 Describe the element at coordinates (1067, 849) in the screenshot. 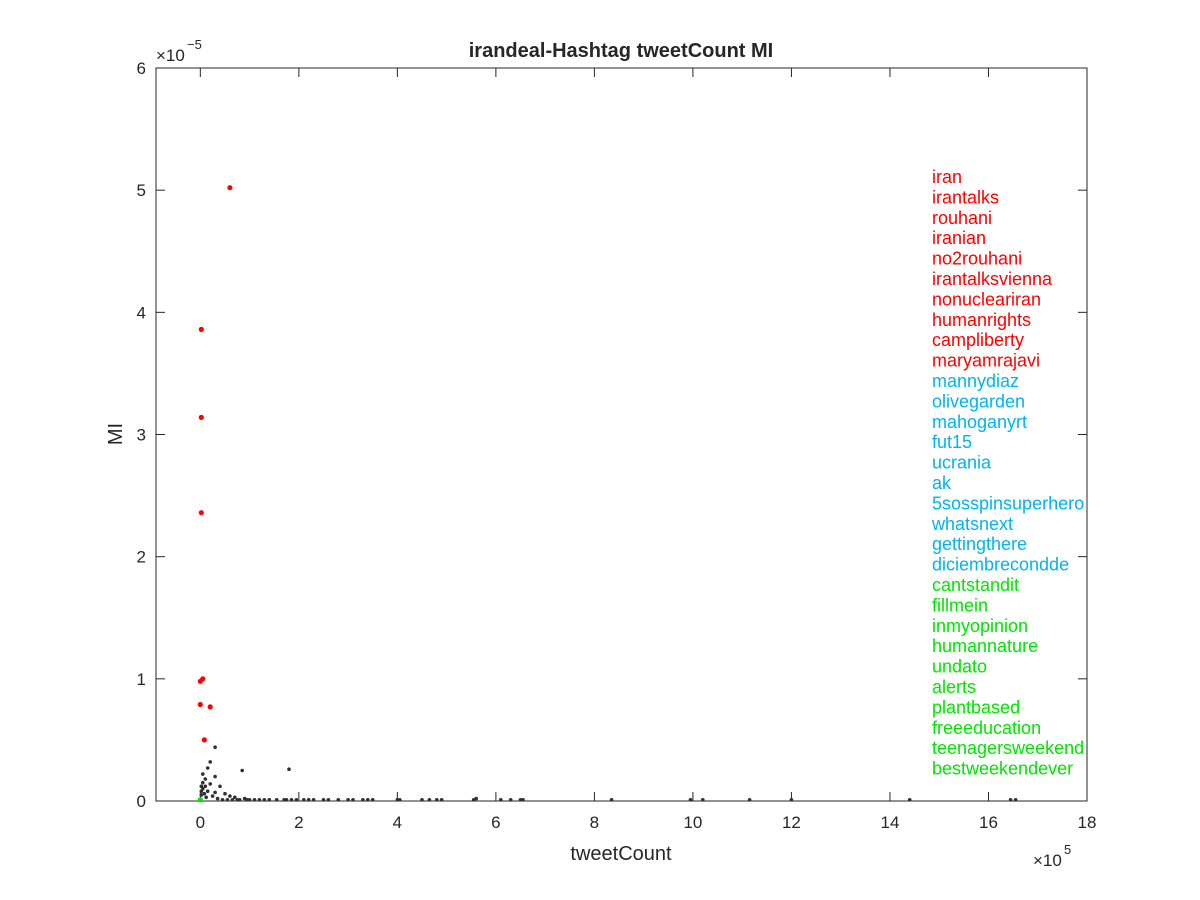

I see `x-exponent-power: 5` at that location.